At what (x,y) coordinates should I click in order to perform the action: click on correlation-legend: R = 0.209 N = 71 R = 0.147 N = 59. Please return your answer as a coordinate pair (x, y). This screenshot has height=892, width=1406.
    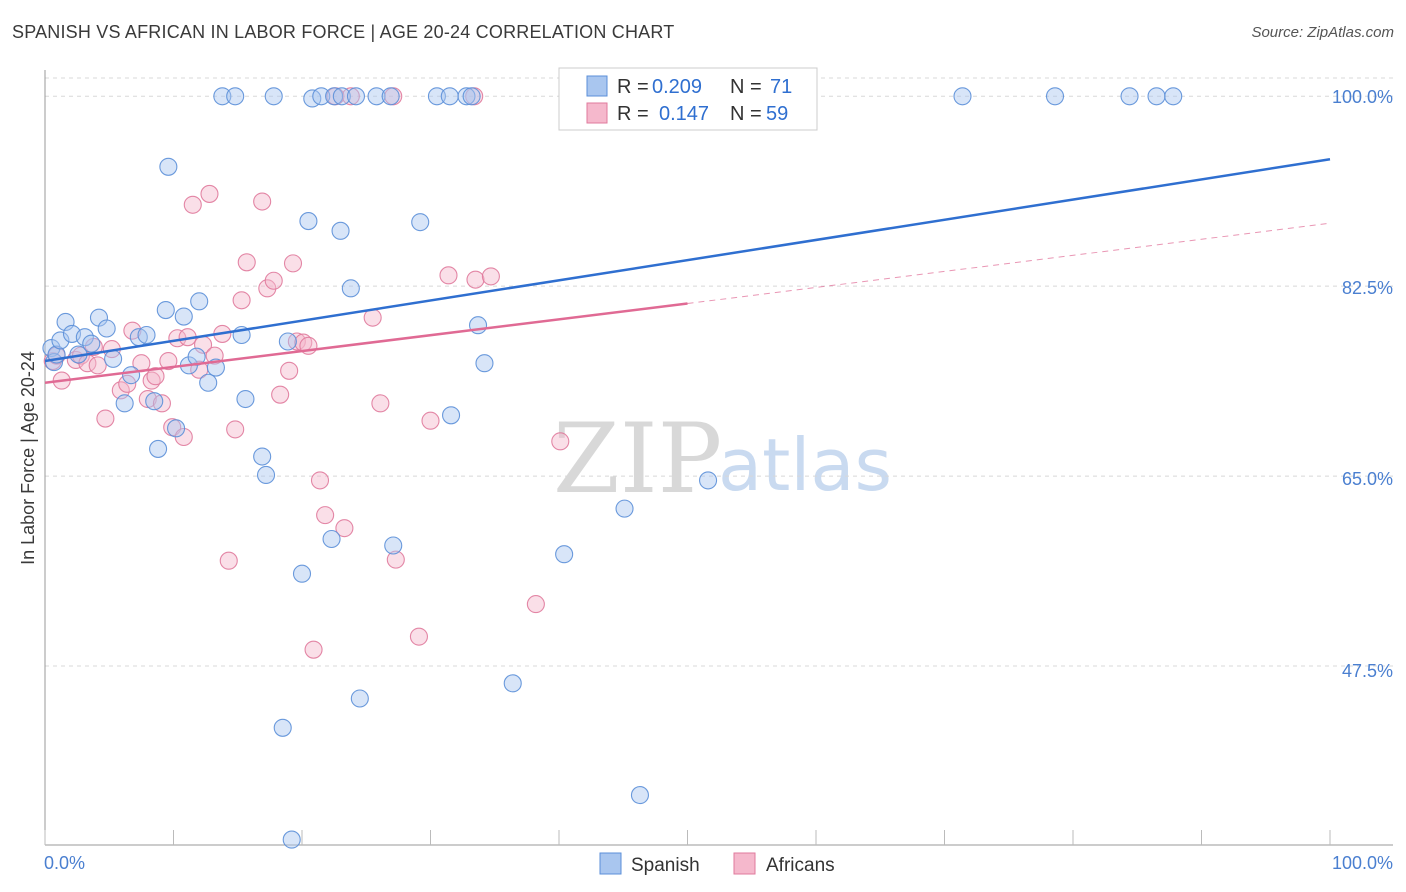
    Looking at the image, I should click on (688, 99).